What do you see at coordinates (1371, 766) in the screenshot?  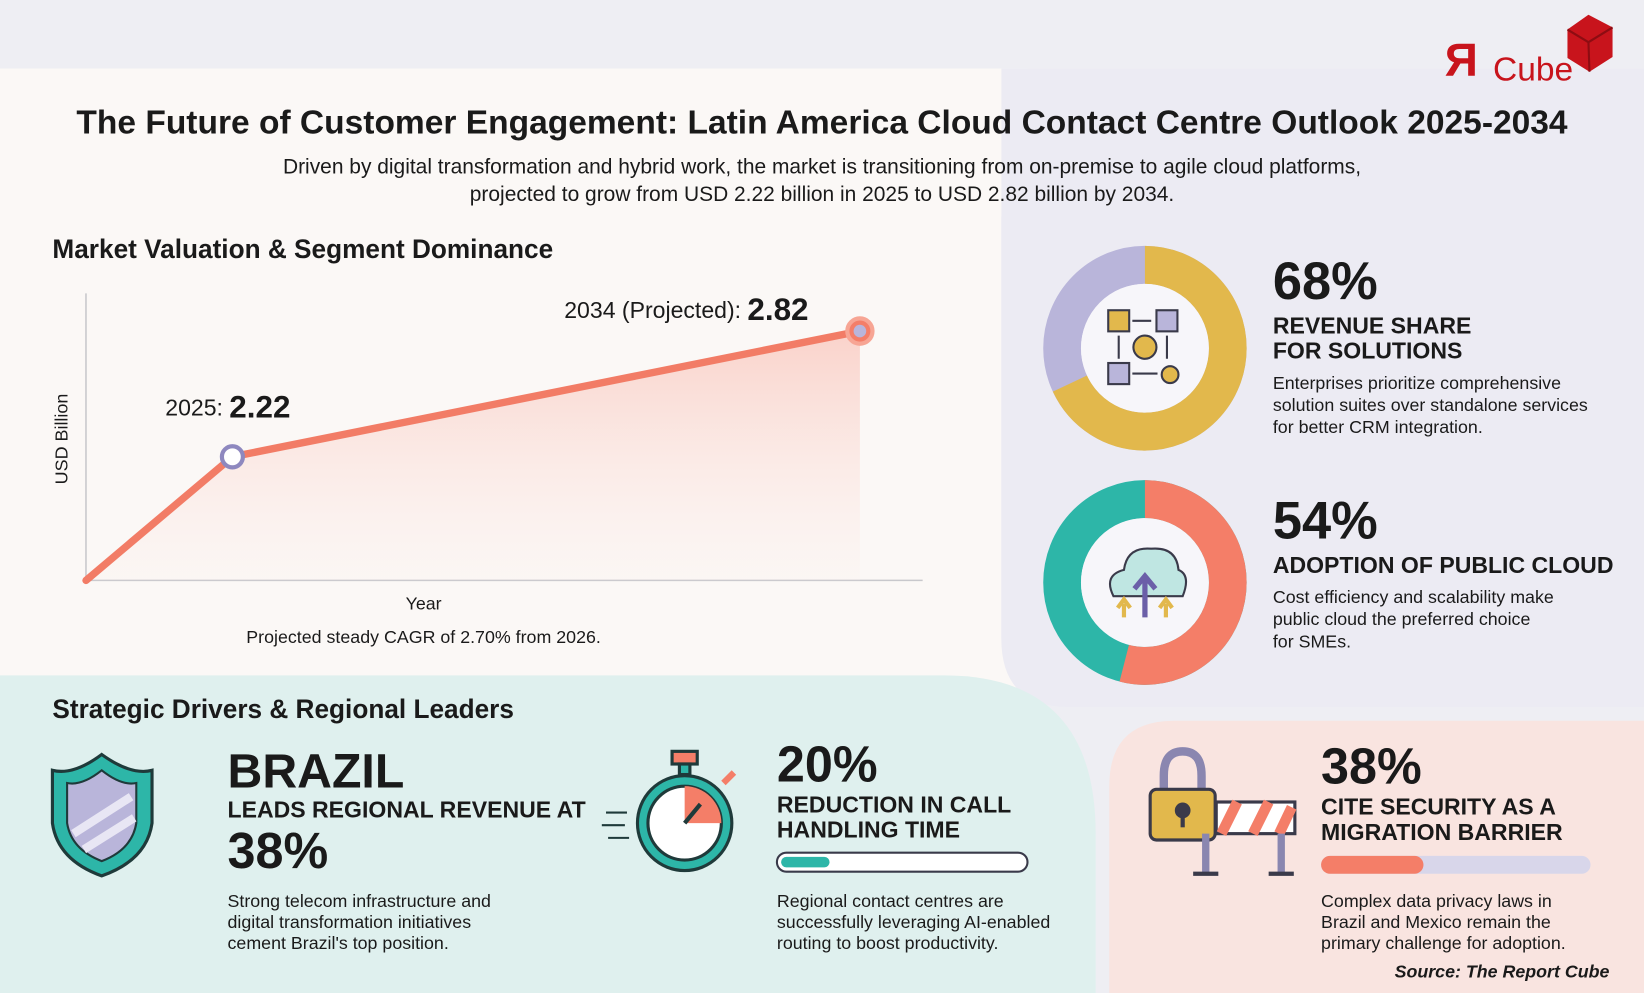 I see `security-value: 38%` at bounding box center [1371, 766].